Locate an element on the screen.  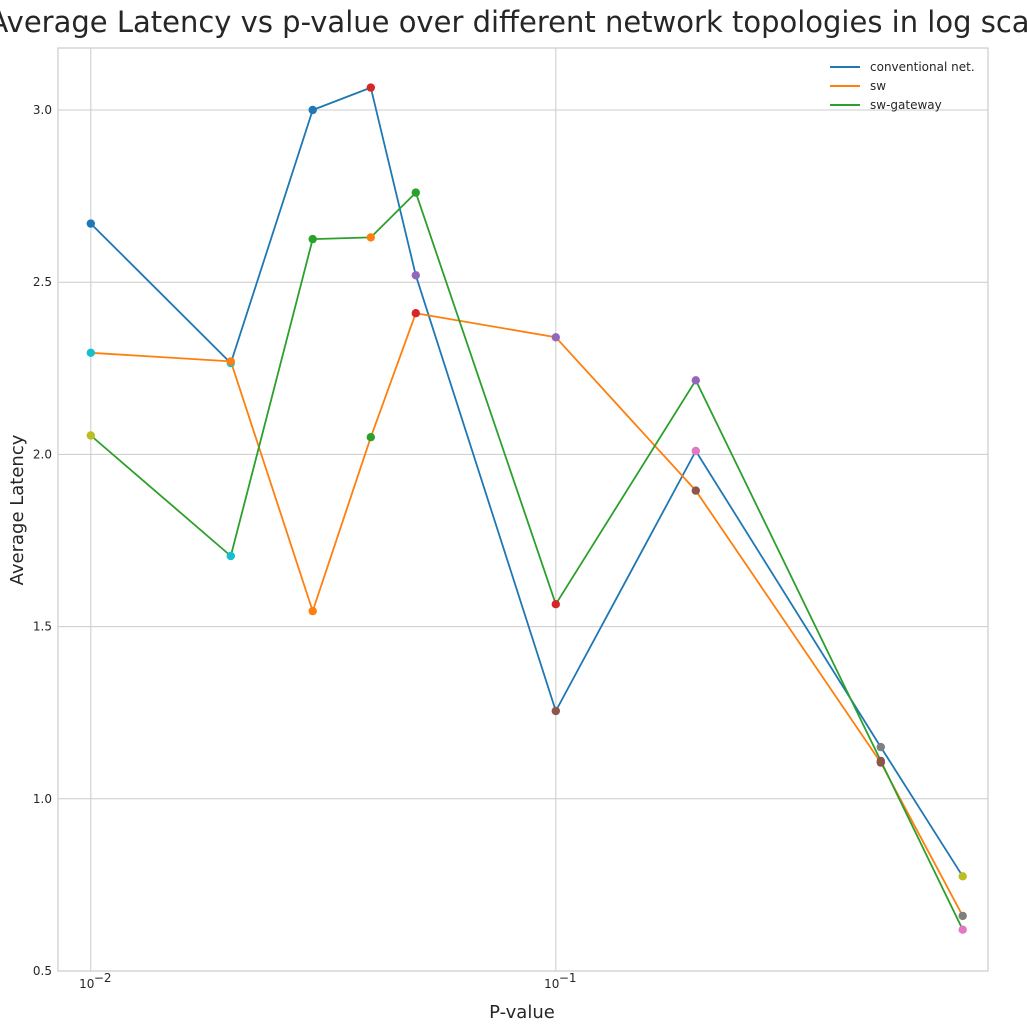
legend-label-conventional: conventional net. is located at coordinates (922, 67).